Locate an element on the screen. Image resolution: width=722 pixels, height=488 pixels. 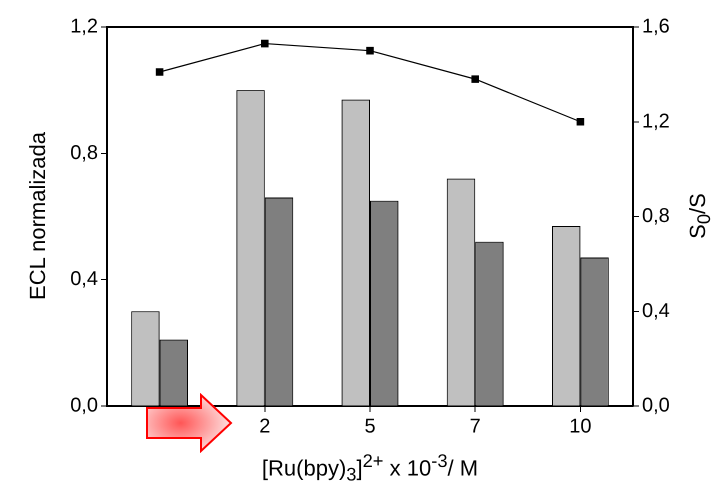
y-axis-title: ECL normalizada is located at coordinates (38, 216).